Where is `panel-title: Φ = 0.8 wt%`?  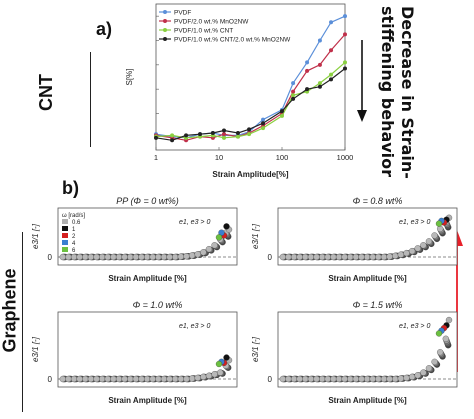
panel-title: Φ = 0.8 wt% is located at coordinates (378, 201).